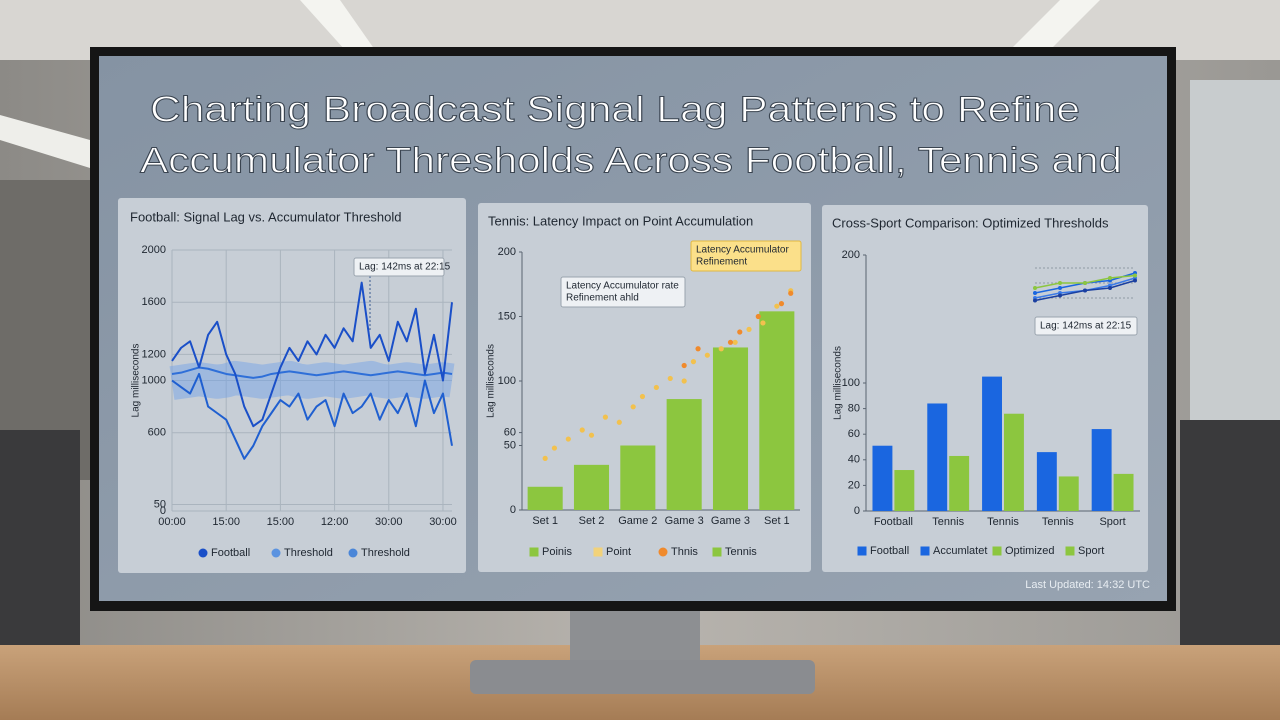 This screenshot has width=1280, height=720. Describe the element at coordinates (1112, 522) in the screenshot. I see `x-tick-label: Sport` at that location.